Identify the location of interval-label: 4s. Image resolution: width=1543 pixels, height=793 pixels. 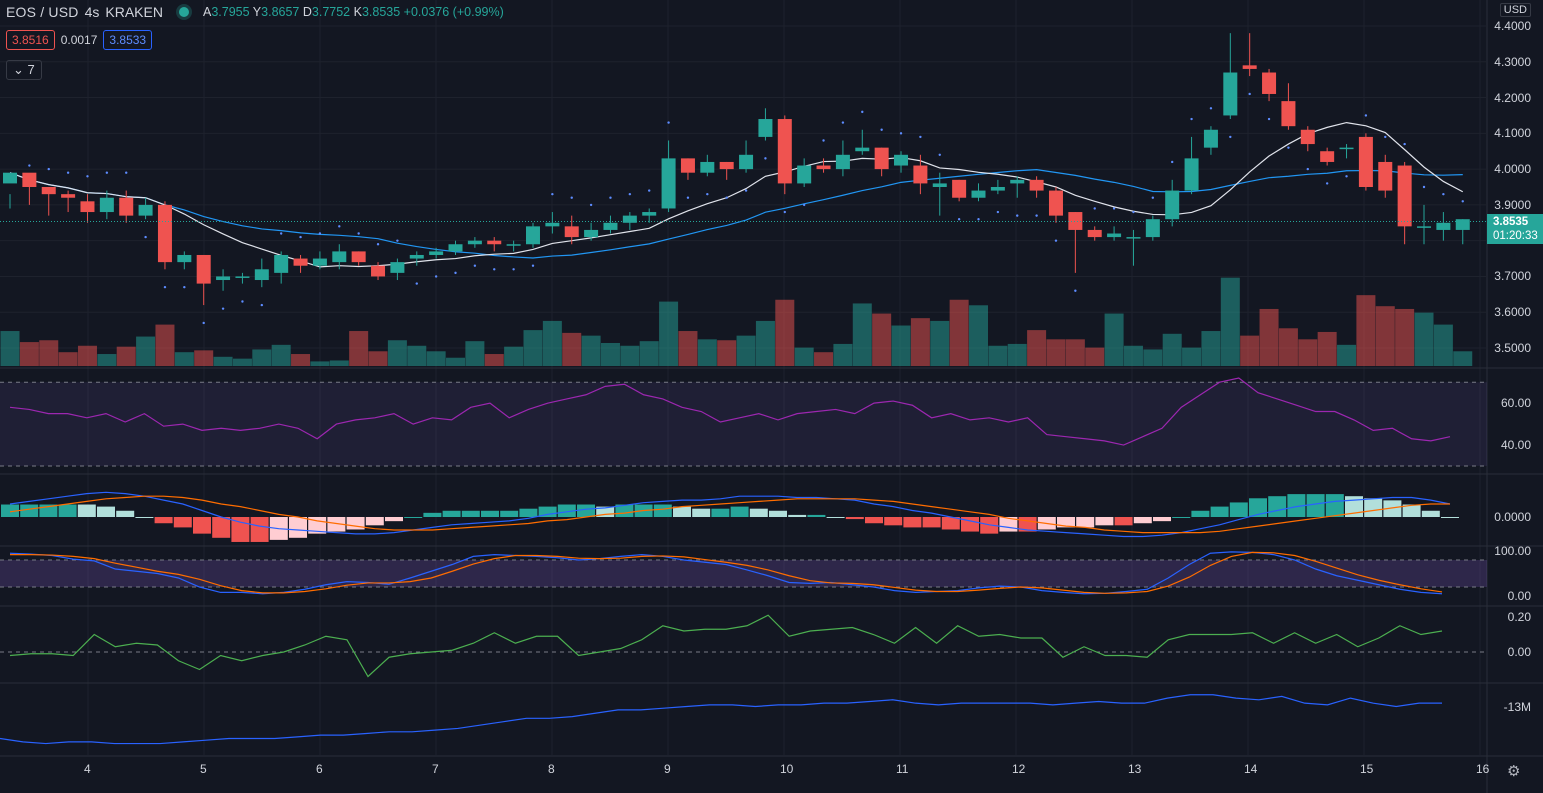
(92, 12).